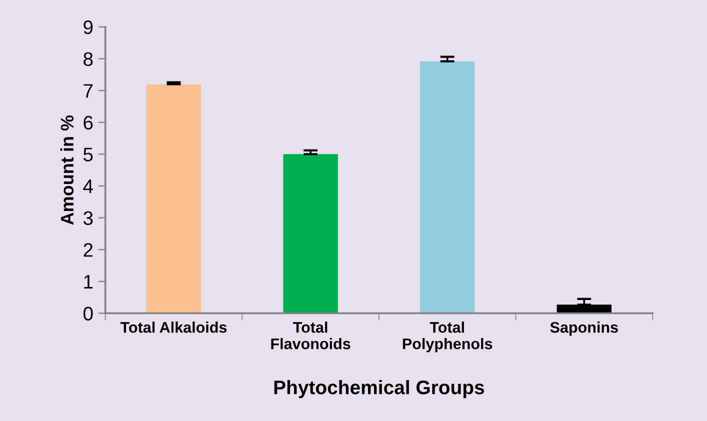 The width and height of the screenshot is (707, 421). I want to click on y-axis-title: Amount in %, so click(67, 170).